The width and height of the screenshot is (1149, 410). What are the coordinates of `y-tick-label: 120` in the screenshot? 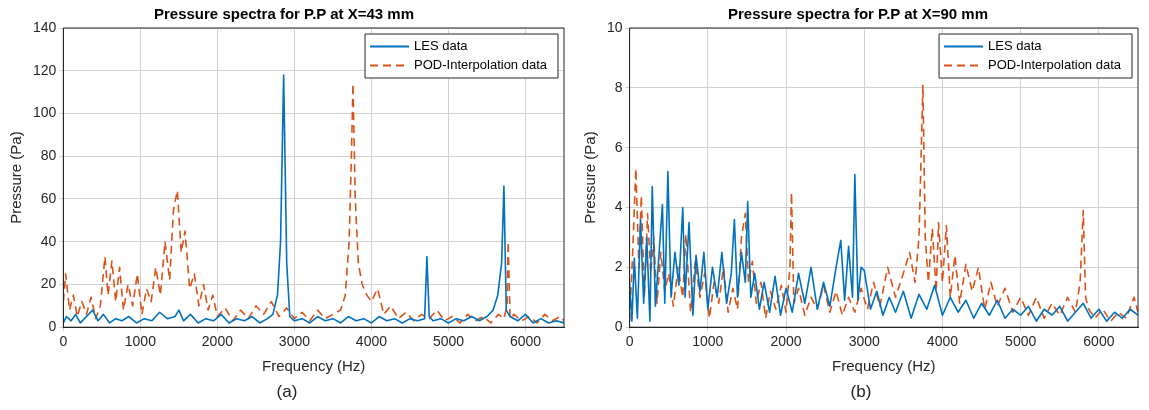 It's located at (45, 69).